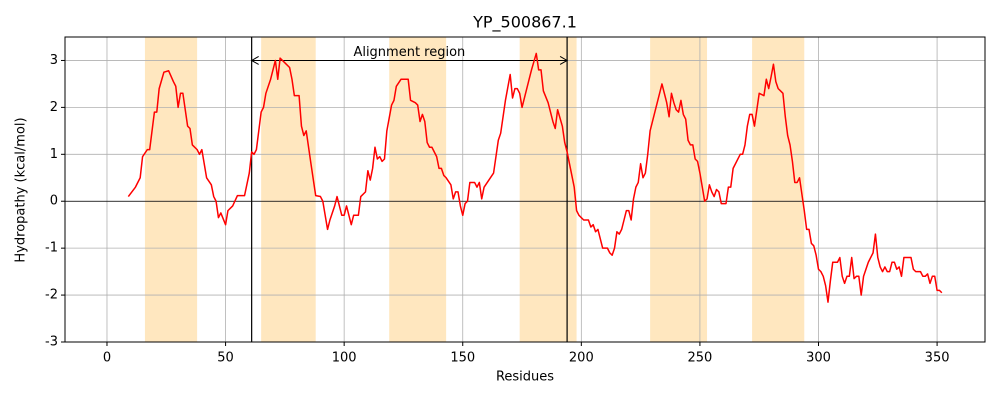 The height and width of the screenshot is (400, 1000). Describe the element at coordinates (409, 52) in the screenshot. I see `annotation-text: Alignment region` at that location.